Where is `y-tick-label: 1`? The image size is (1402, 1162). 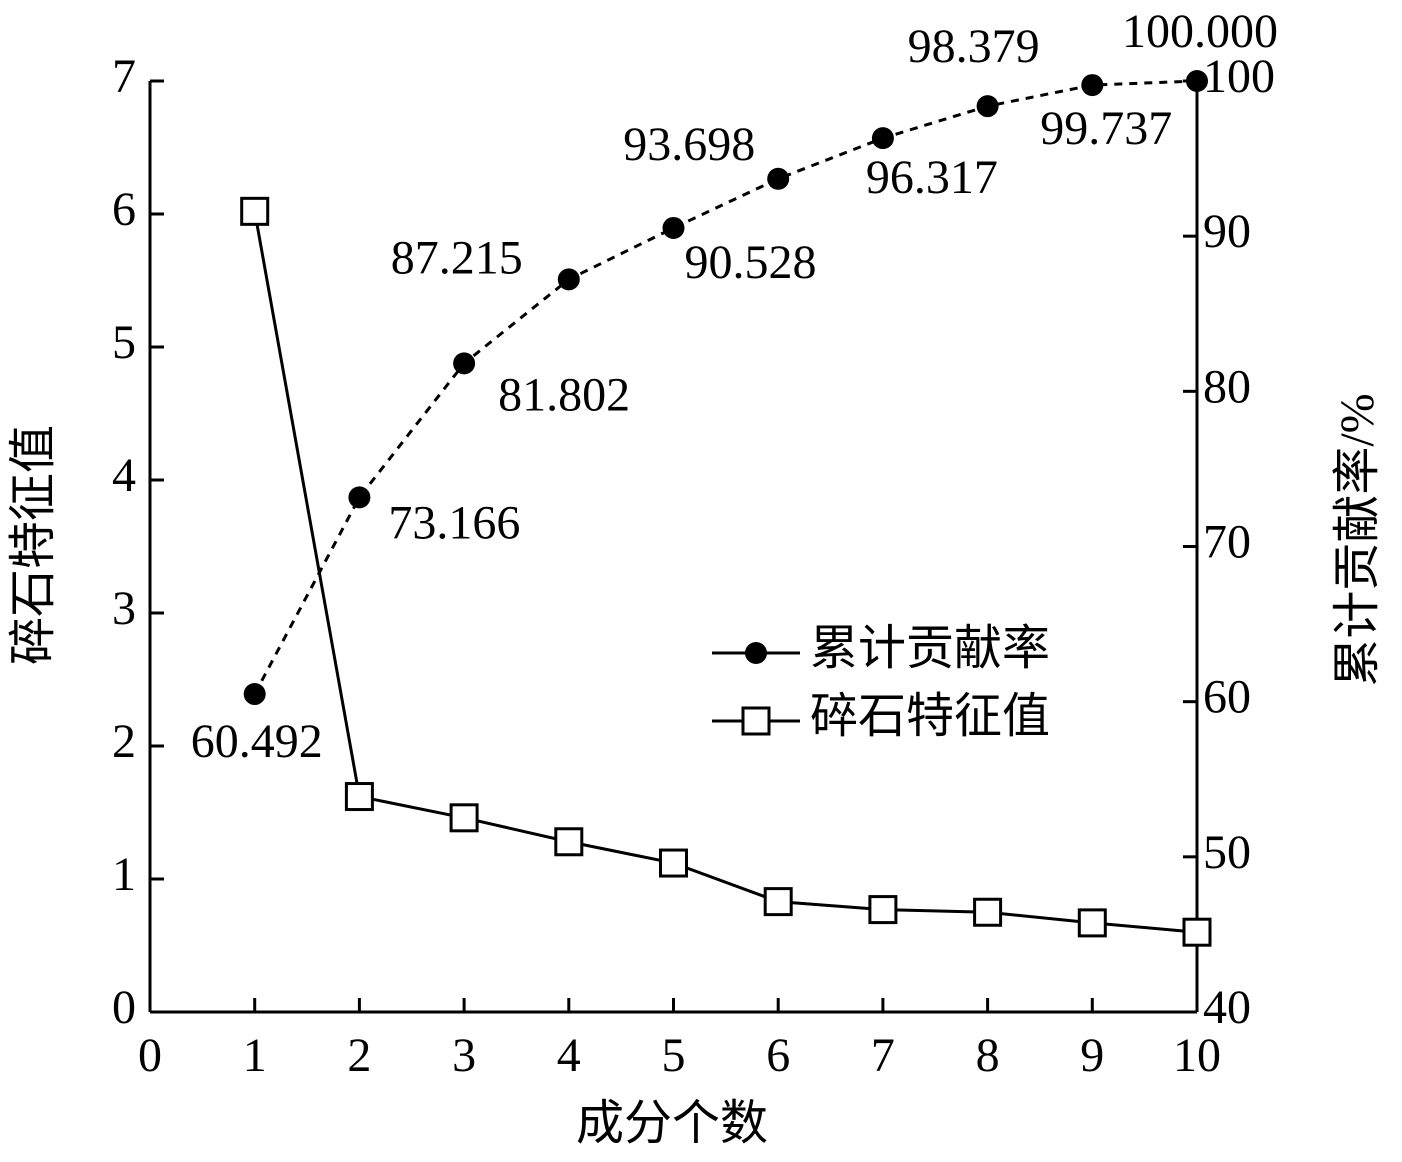
y-tick-label: 1 is located at coordinates (124, 874).